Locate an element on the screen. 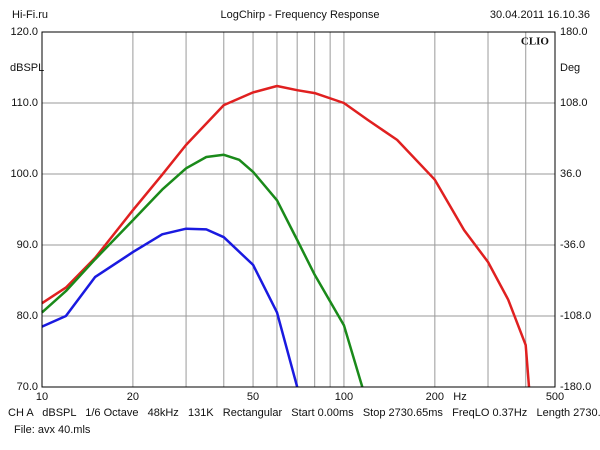 The width and height of the screenshot is (600, 450). y2-axis-label: Deg is located at coordinates (570, 68).